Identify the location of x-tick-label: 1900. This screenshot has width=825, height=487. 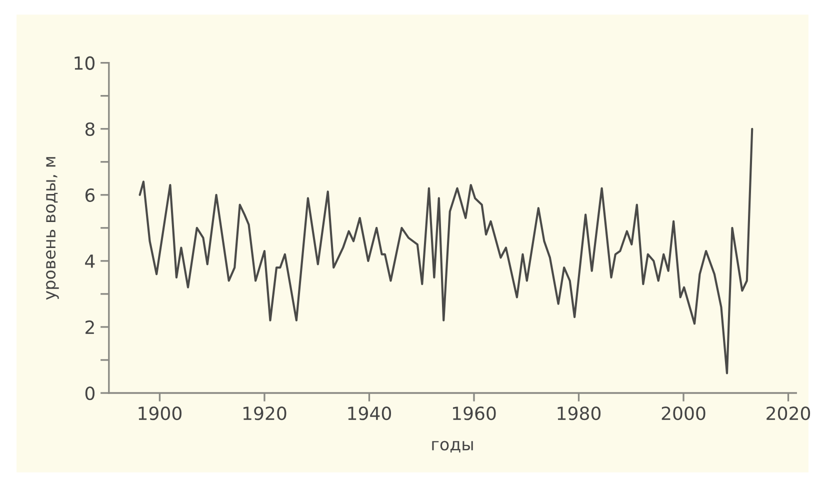
(160, 413).